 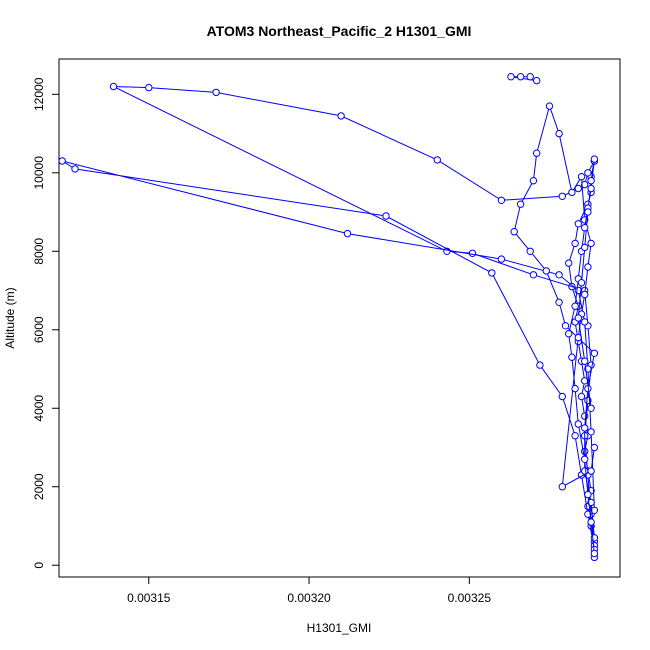 What do you see at coordinates (339, 628) in the screenshot?
I see `x-axis-label: H1301_GMI` at bounding box center [339, 628].